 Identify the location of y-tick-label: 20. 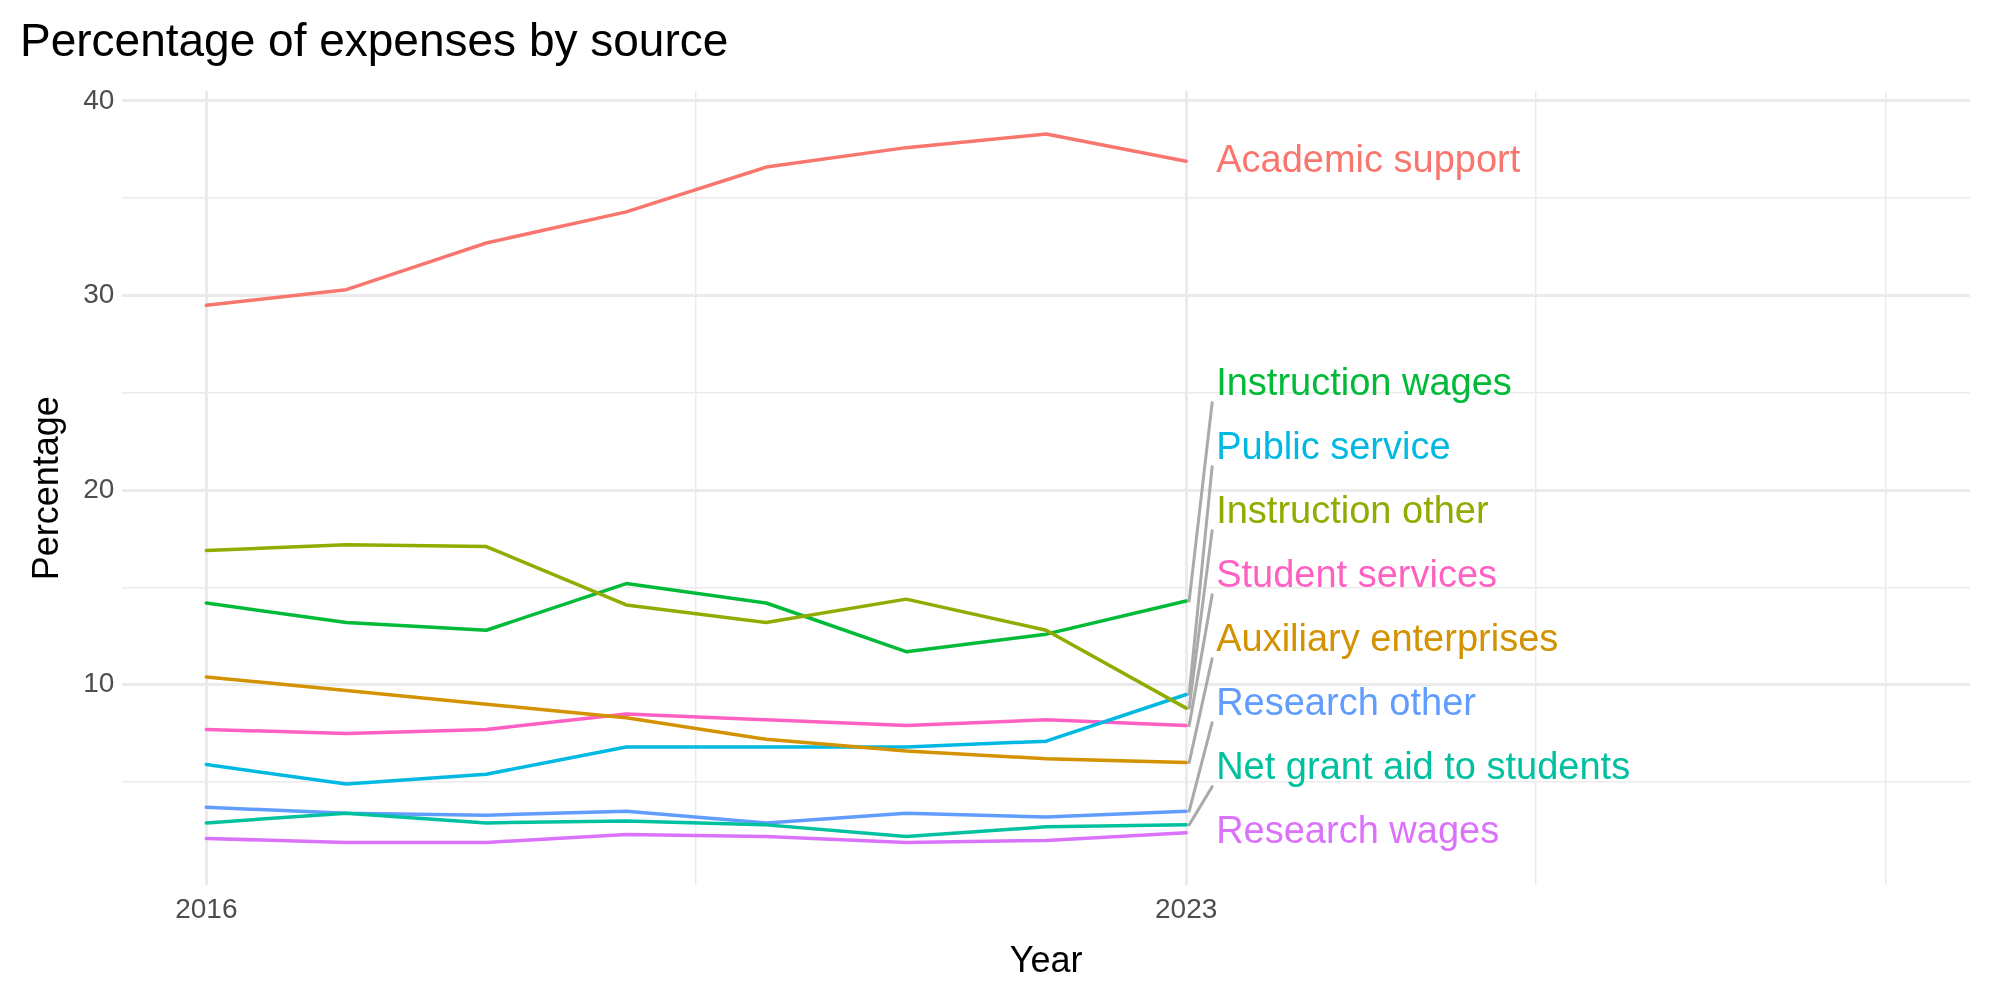
(99, 488).